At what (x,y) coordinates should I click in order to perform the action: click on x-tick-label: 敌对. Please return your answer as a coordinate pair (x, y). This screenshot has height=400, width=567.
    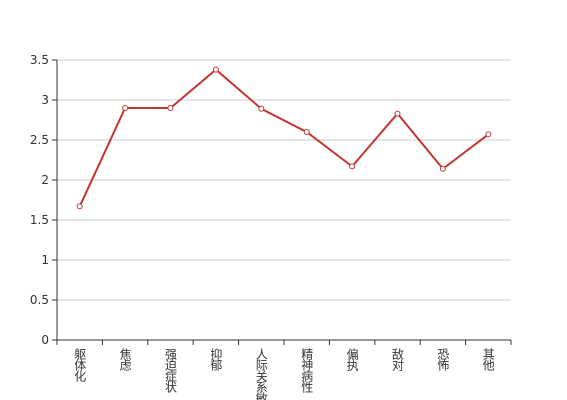
    Looking at the image, I should click on (398, 359).